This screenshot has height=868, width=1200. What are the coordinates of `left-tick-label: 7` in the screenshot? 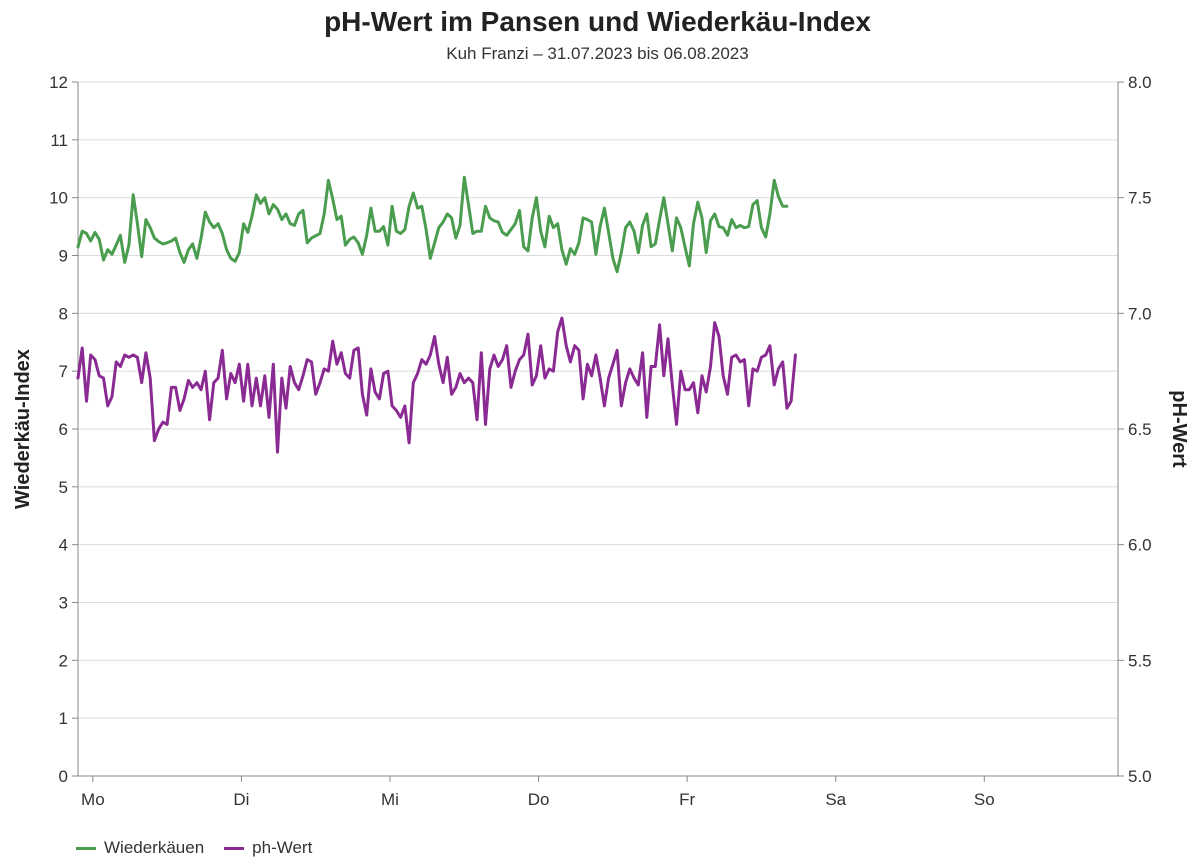 It's located at (63, 371).